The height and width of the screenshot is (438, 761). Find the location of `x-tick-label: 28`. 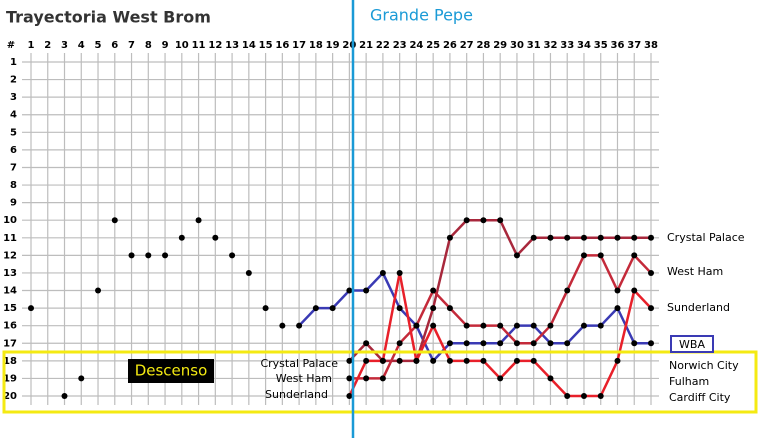

x-tick-label: 28 is located at coordinates (483, 45).